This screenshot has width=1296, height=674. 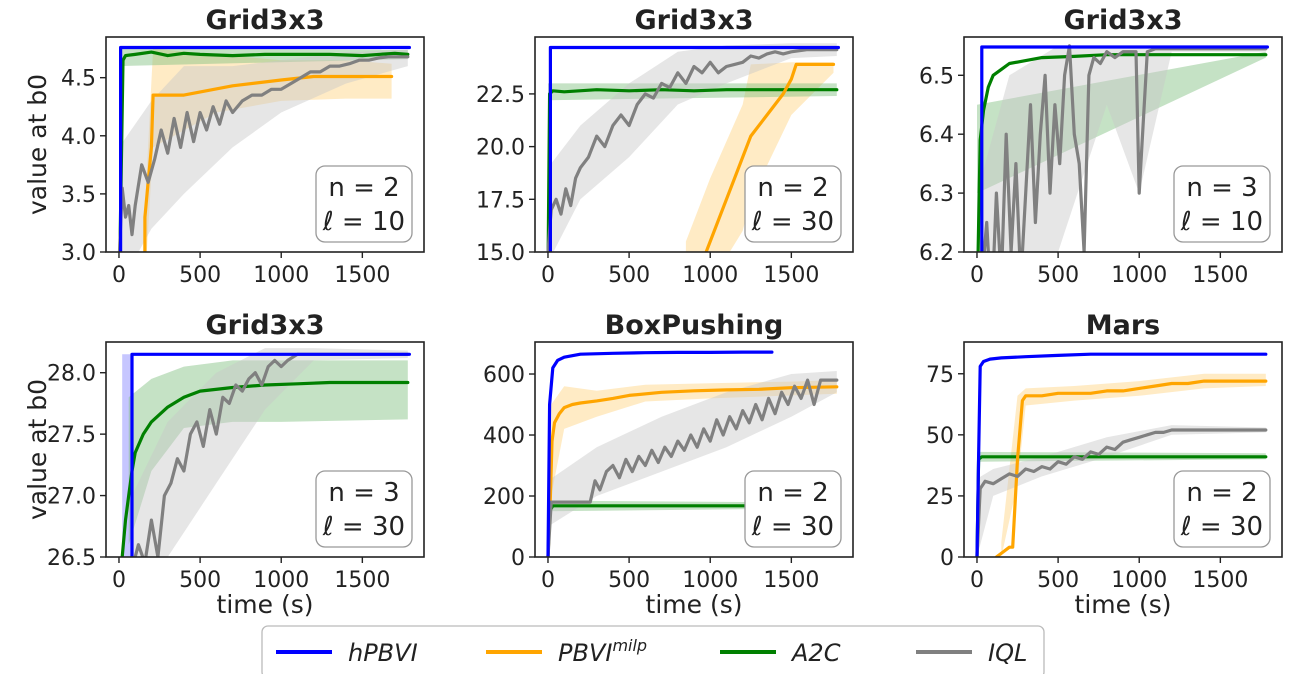 What do you see at coordinates (780, 653) in the screenshot?
I see `legend-entry: A2C` at bounding box center [780, 653].